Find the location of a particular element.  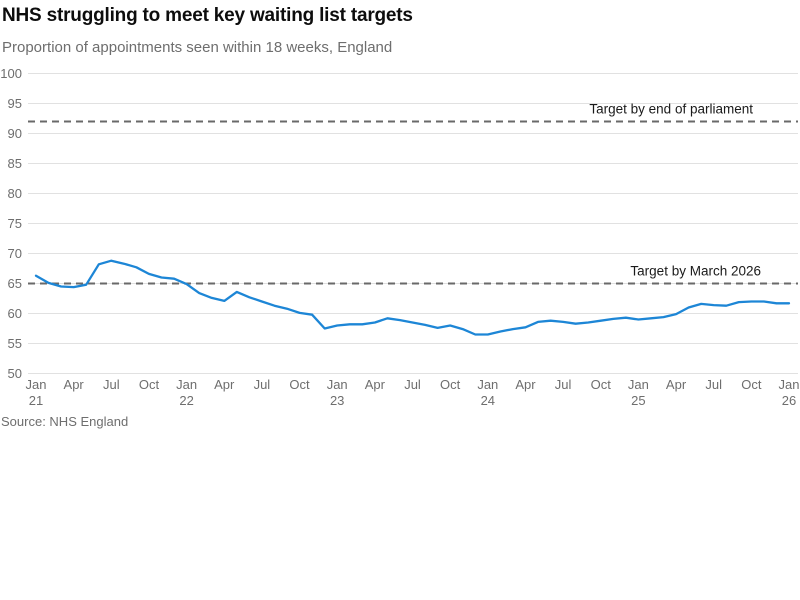

x-tick-year-label: 22 is located at coordinates (186, 400).